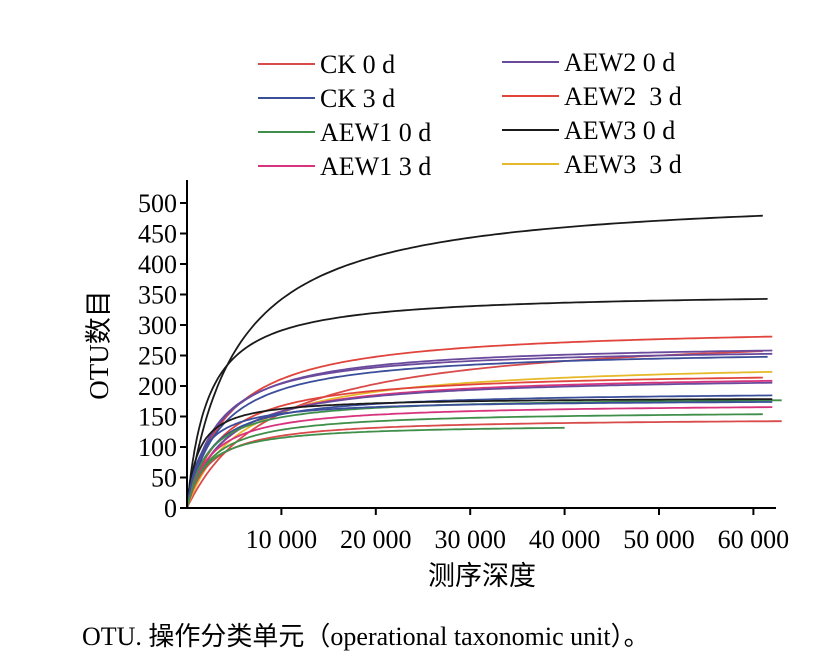 The width and height of the screenshot is (823, 665). What do you see at coordinates (366, 636) in the screenshot?
I see `figure-caption: OTU. 操作分类单元（operational taxonomic unit）。` at bounding box center [366, 636].